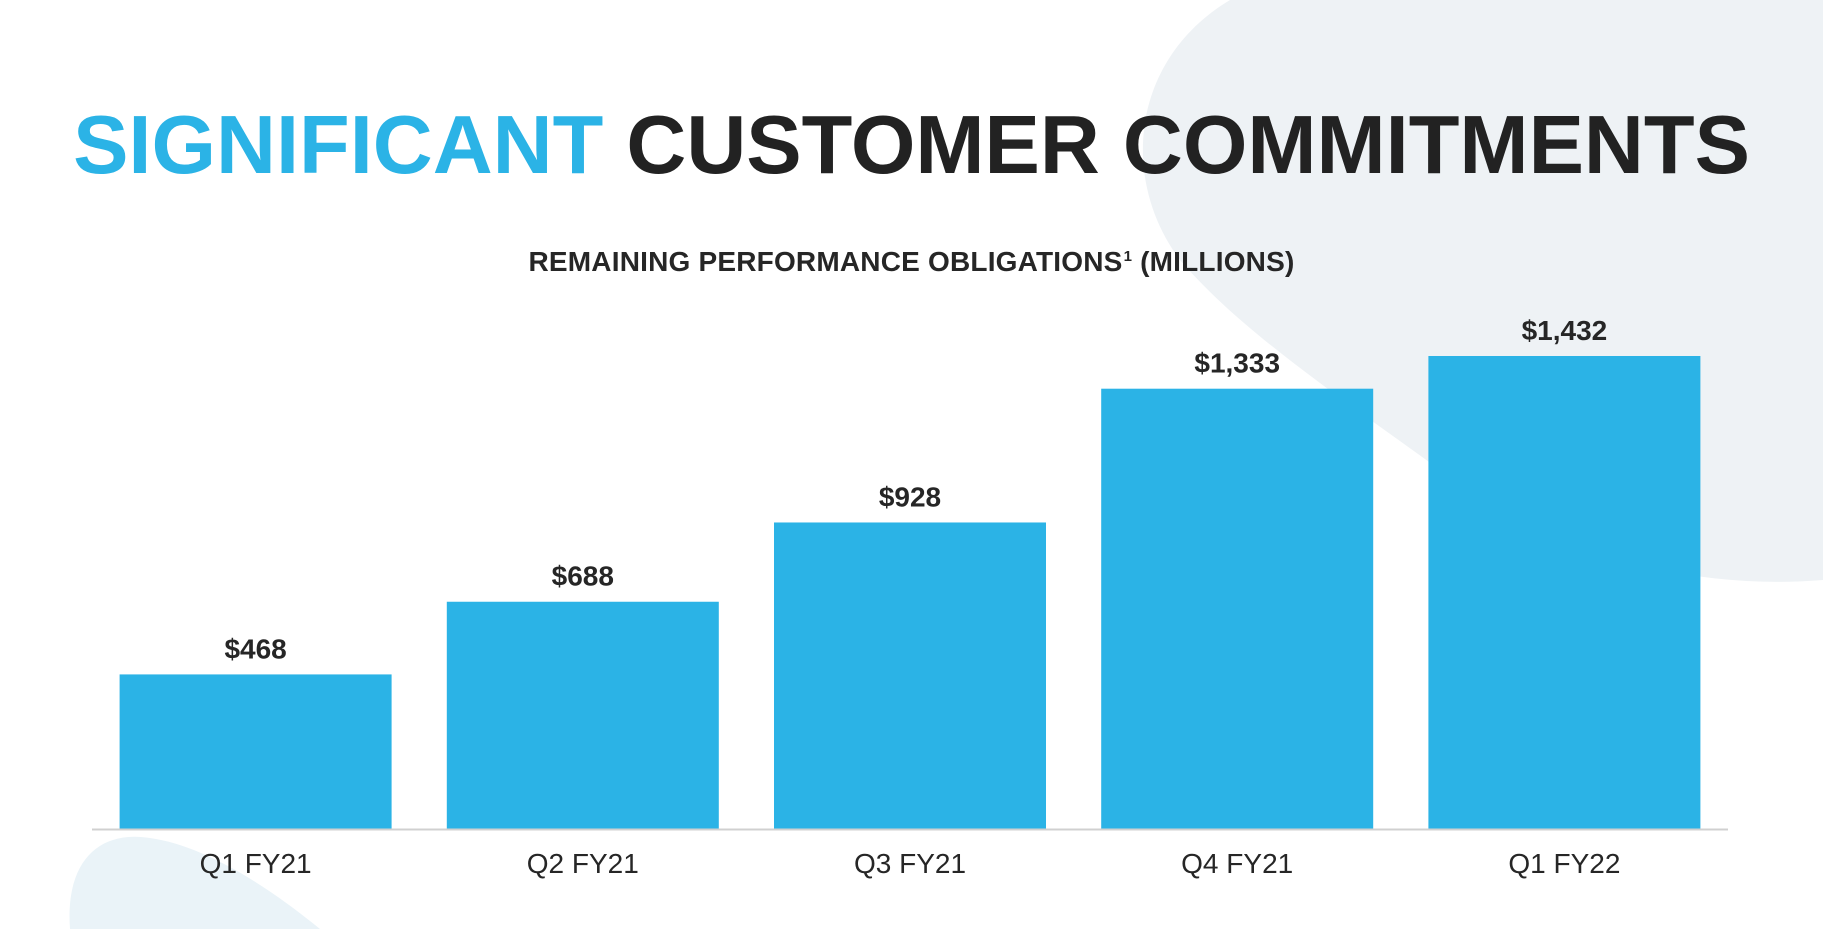 The height and width of the screenshot is (929, 1823). Describe the element at coordinates (1237, 863) in the screenshot. I see `x-tick-label: Q4 FY21` at that location.